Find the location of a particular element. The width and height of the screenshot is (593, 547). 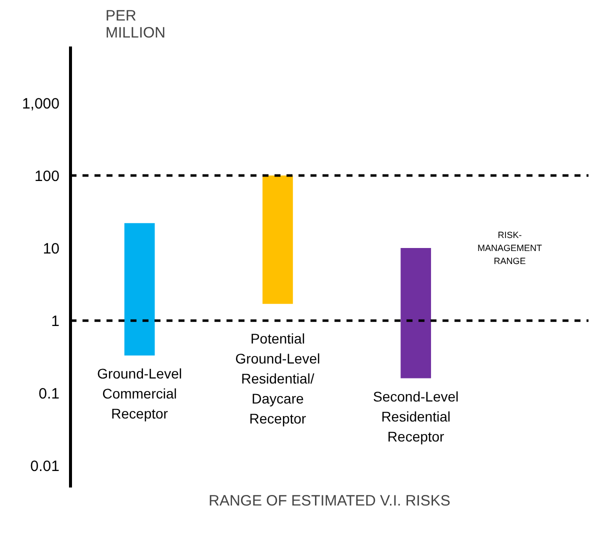

annotation: RISK- MANAGEMENT RANGE is located at coordinates (510, 248).